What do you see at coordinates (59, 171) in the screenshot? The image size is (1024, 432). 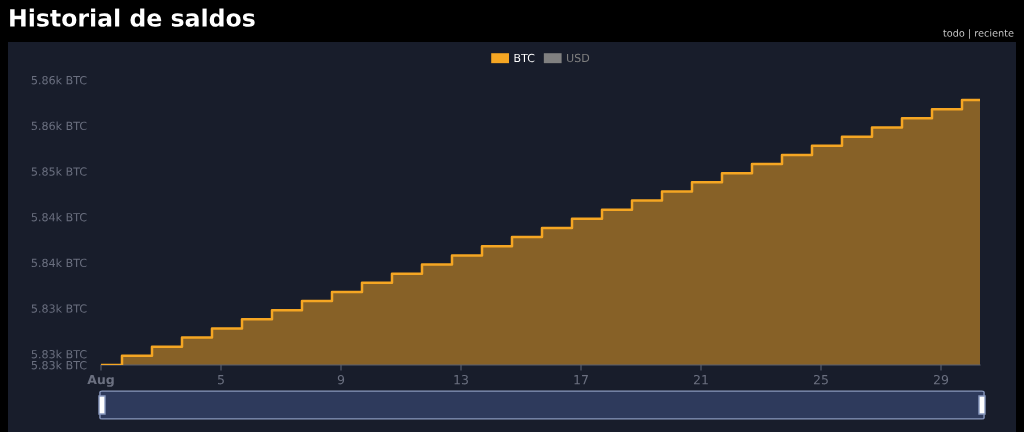 I see `y-tick-label: 5.85k BTC` at bounding box center [59, 171].